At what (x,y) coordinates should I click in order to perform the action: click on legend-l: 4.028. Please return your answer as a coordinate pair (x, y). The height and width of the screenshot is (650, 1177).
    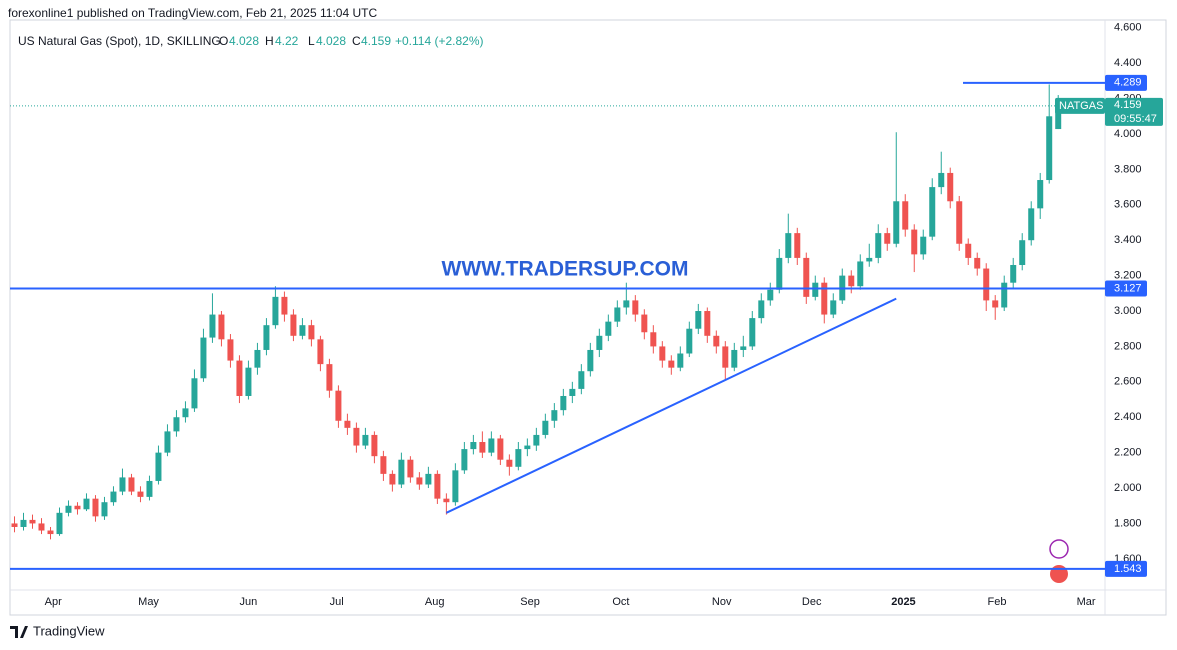
    Looking at the image, I should click on (331, 41).